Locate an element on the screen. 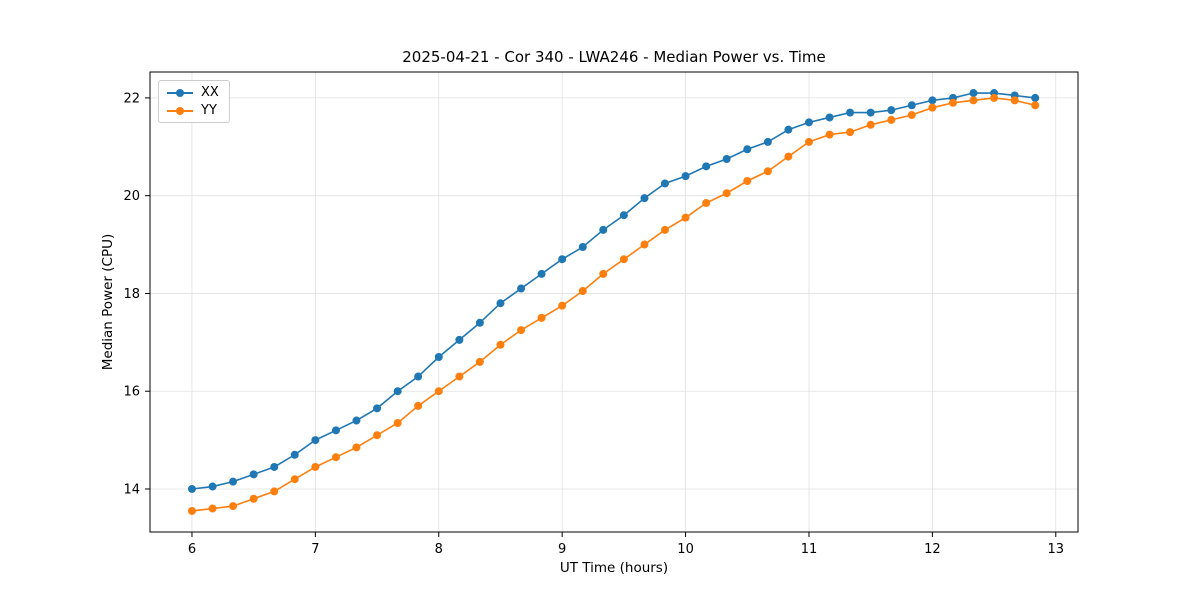  x-axis-label: UT Time (hours) is located at coordinates (614, 568).